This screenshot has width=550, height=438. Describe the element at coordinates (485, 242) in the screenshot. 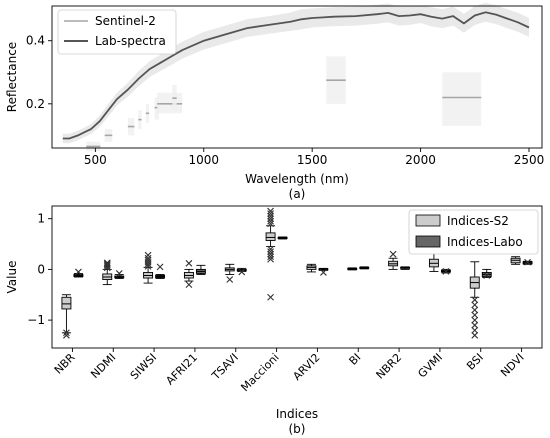

I see `legend-label-indices-labo: Indices-Labo` at that location.